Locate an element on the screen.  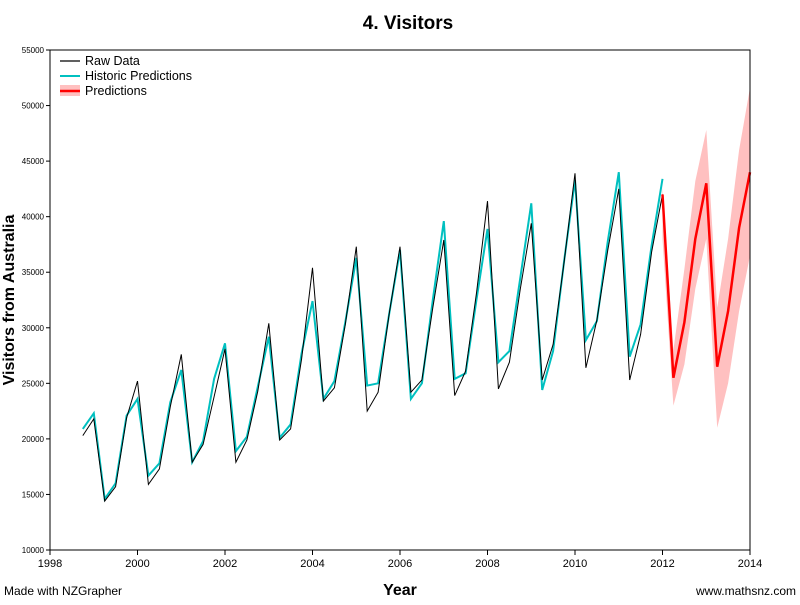
y-tick-label: 45000 is located at coordinates (33, 161).